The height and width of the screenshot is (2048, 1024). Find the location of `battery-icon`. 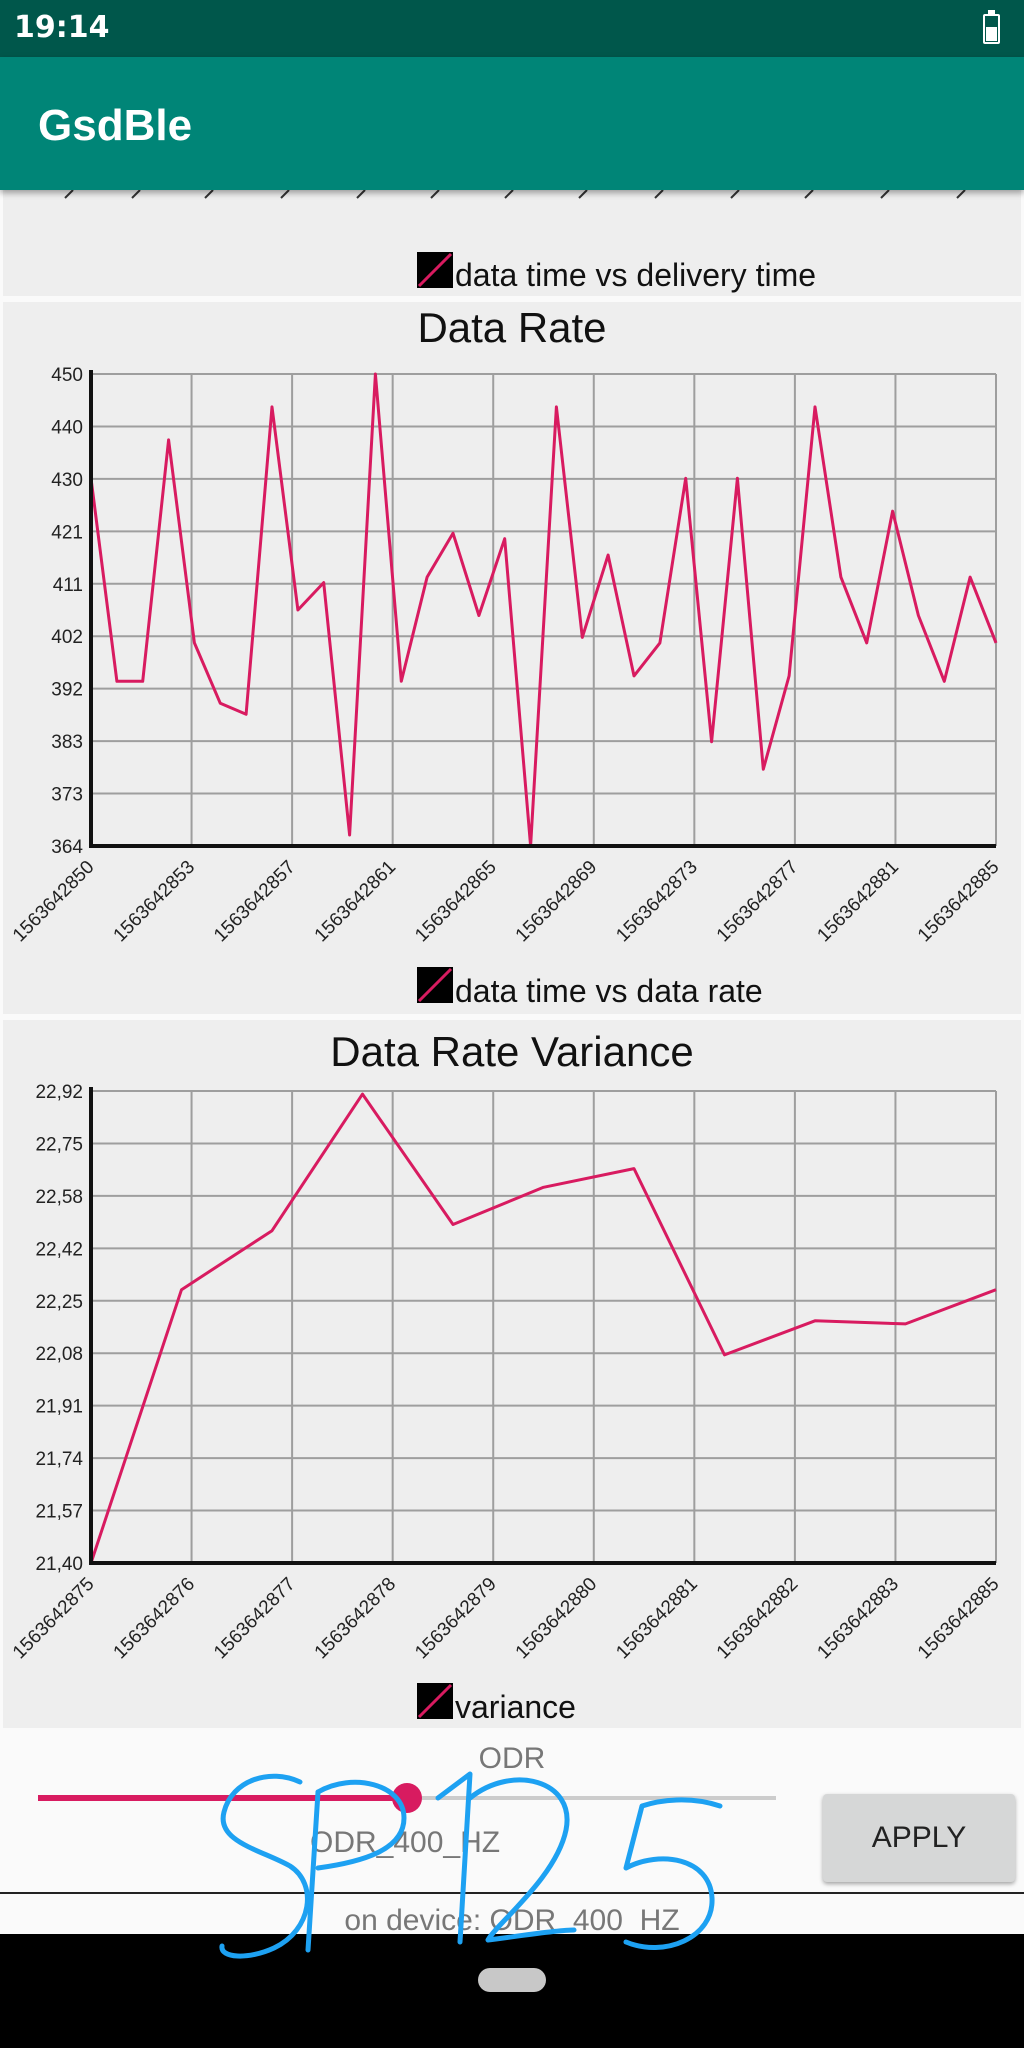

battery-icon is located at coordinates (991, 27).